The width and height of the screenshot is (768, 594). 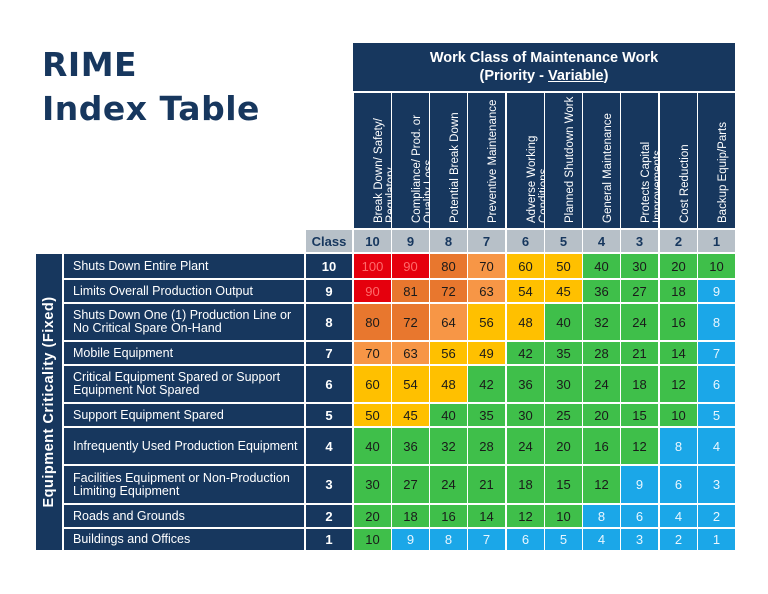 I want to click on column-class-number: 9, so click(x=410, y=241).